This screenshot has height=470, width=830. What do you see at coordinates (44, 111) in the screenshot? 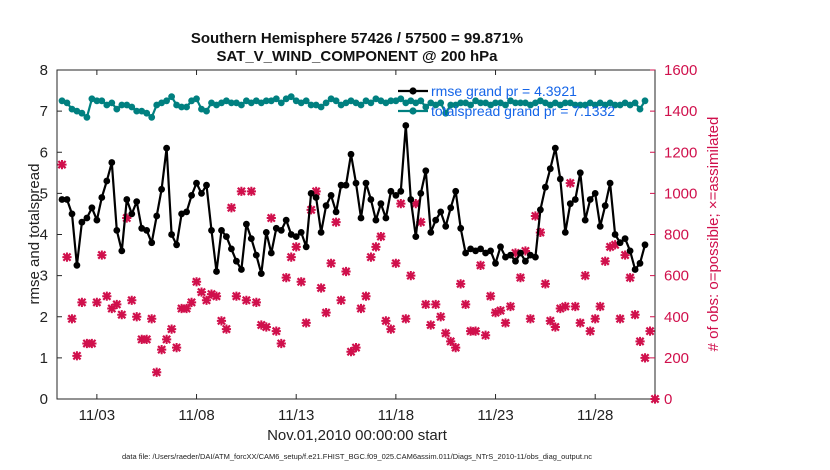
I see `y-left-tick-label: 7` at bounding box center [44, 111].